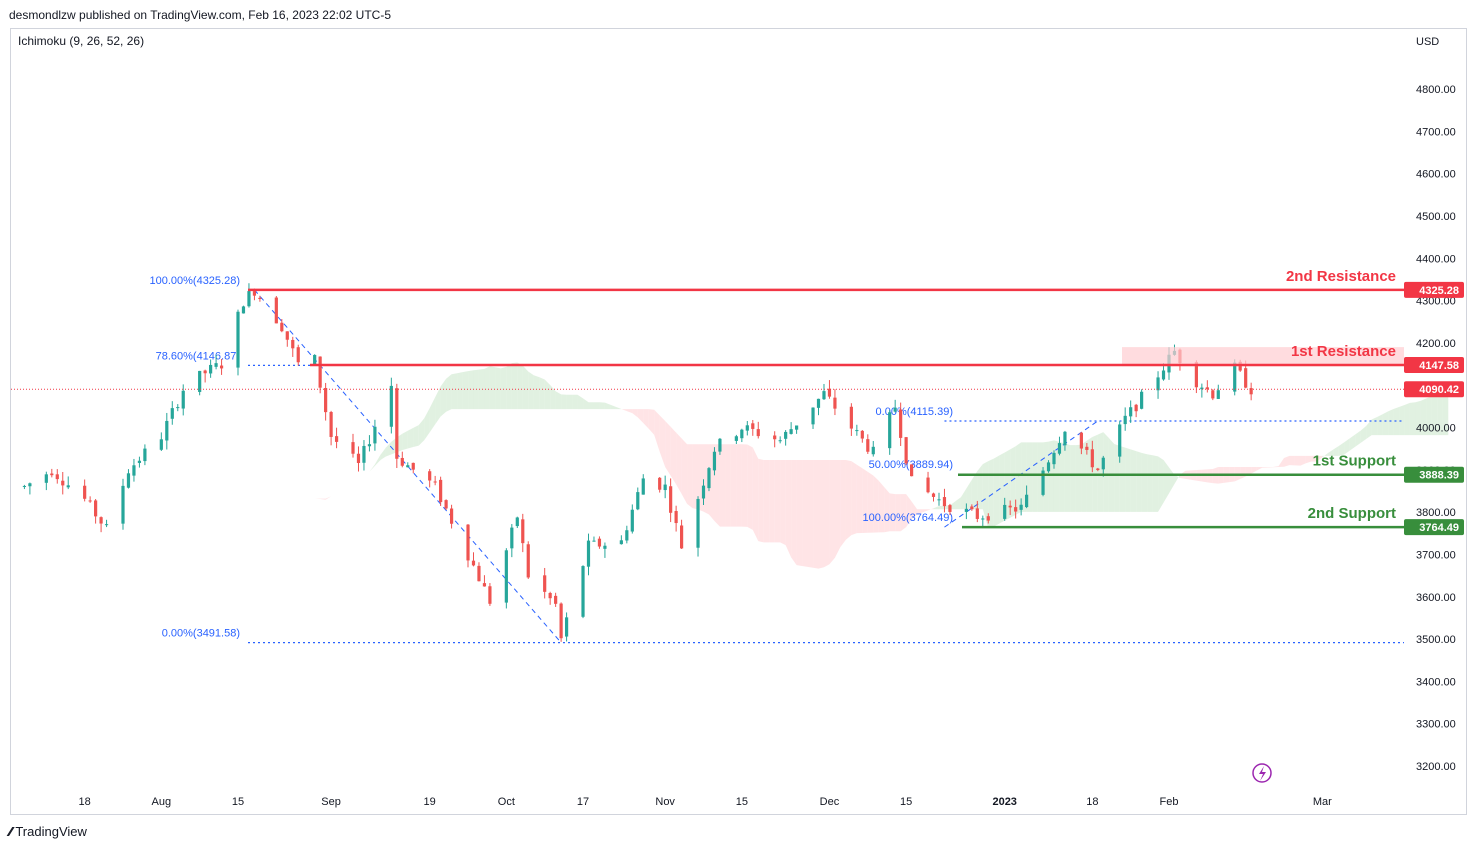  Describe the element at coordinates (830, 802) in the screenshot. I see `x-tick-label: Dec` at that location.